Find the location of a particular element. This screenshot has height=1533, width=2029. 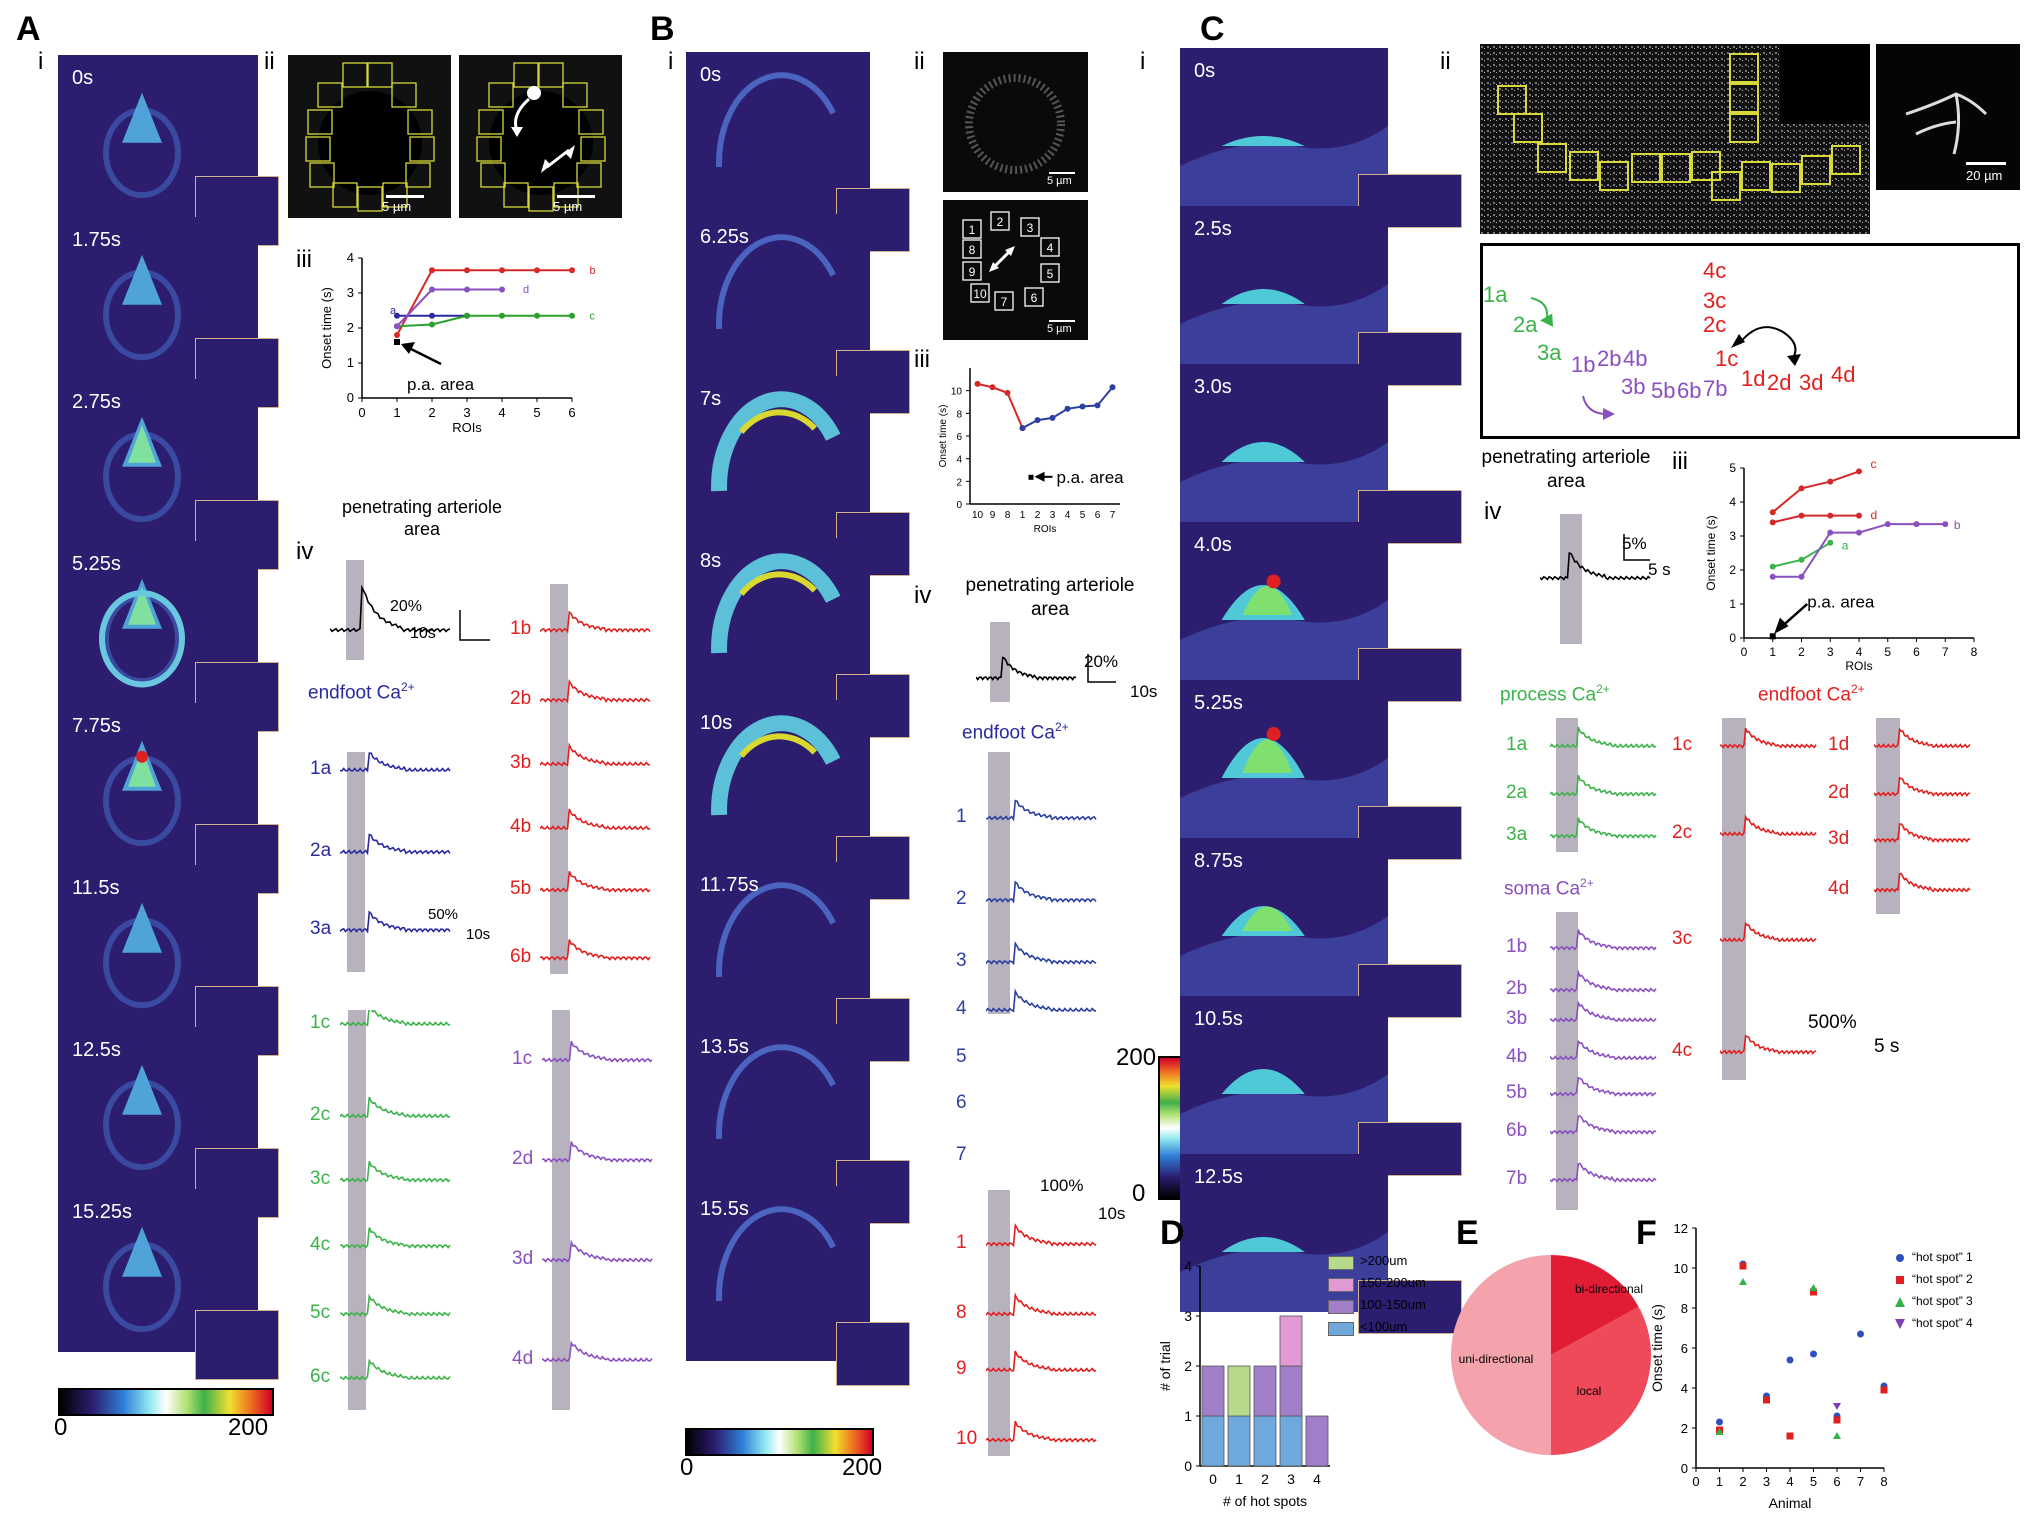

frame-c-2: 3.0s is located at coordinates (1284, 443).